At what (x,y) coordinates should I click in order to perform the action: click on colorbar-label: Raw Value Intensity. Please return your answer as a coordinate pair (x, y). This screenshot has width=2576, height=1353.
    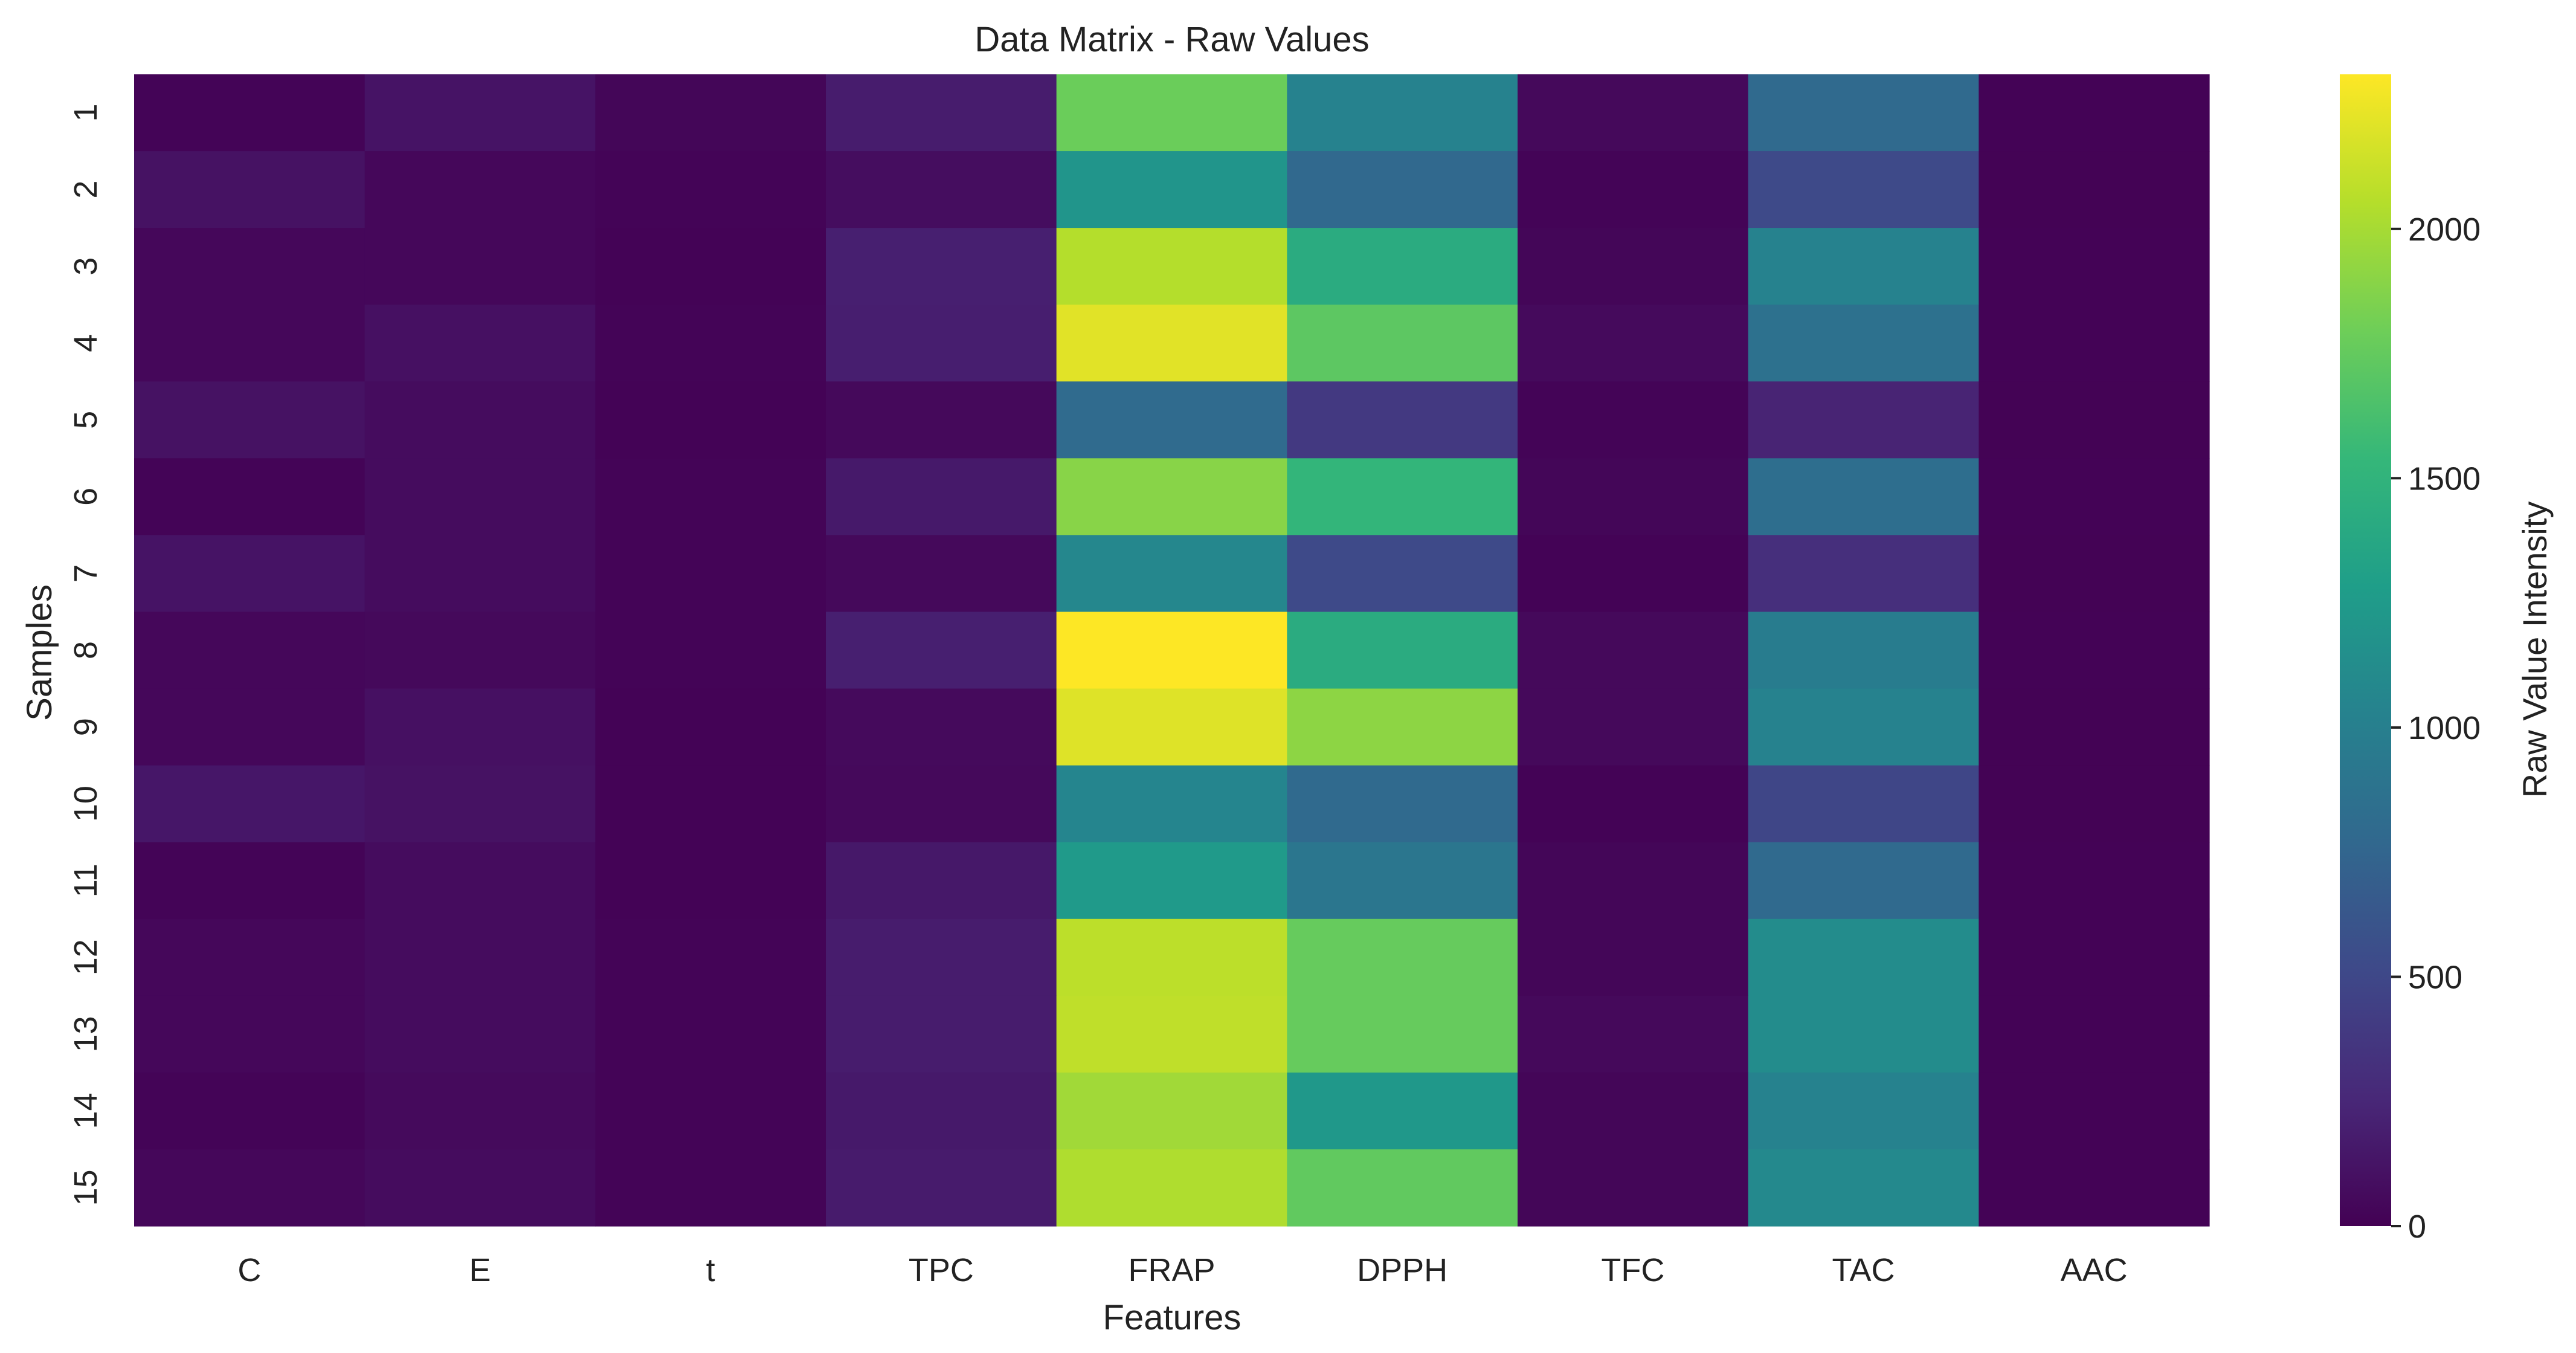
    Looking at the image, I should click on (2535, 650).